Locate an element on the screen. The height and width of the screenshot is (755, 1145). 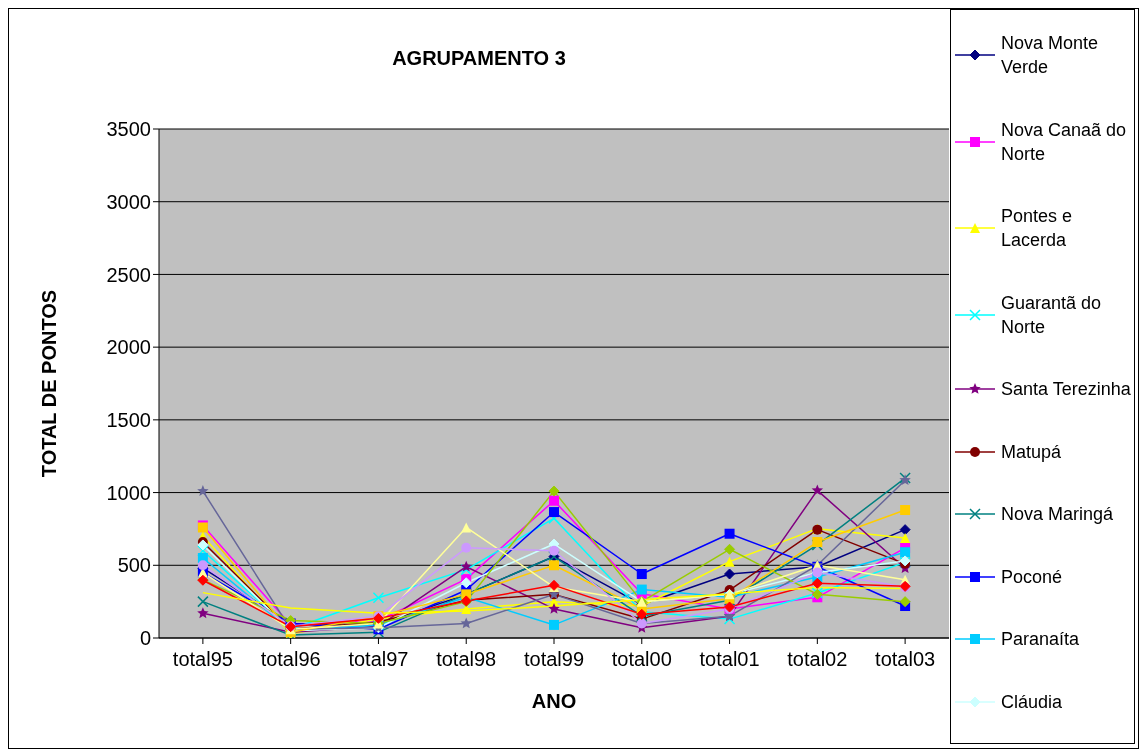
legend-label: Nova Monte Verde is located at coordinates (1050, 56).